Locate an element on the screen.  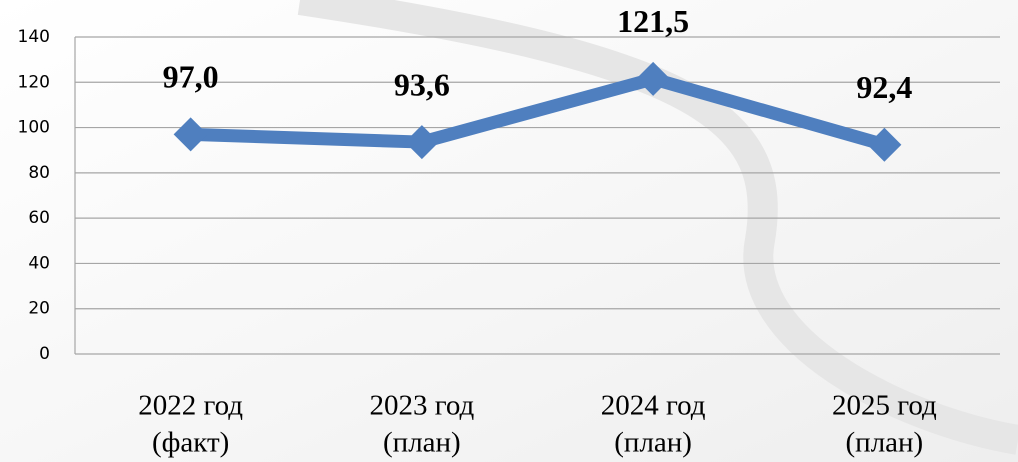
x-tick-label: (факт) is located at coordinates (190, 443).